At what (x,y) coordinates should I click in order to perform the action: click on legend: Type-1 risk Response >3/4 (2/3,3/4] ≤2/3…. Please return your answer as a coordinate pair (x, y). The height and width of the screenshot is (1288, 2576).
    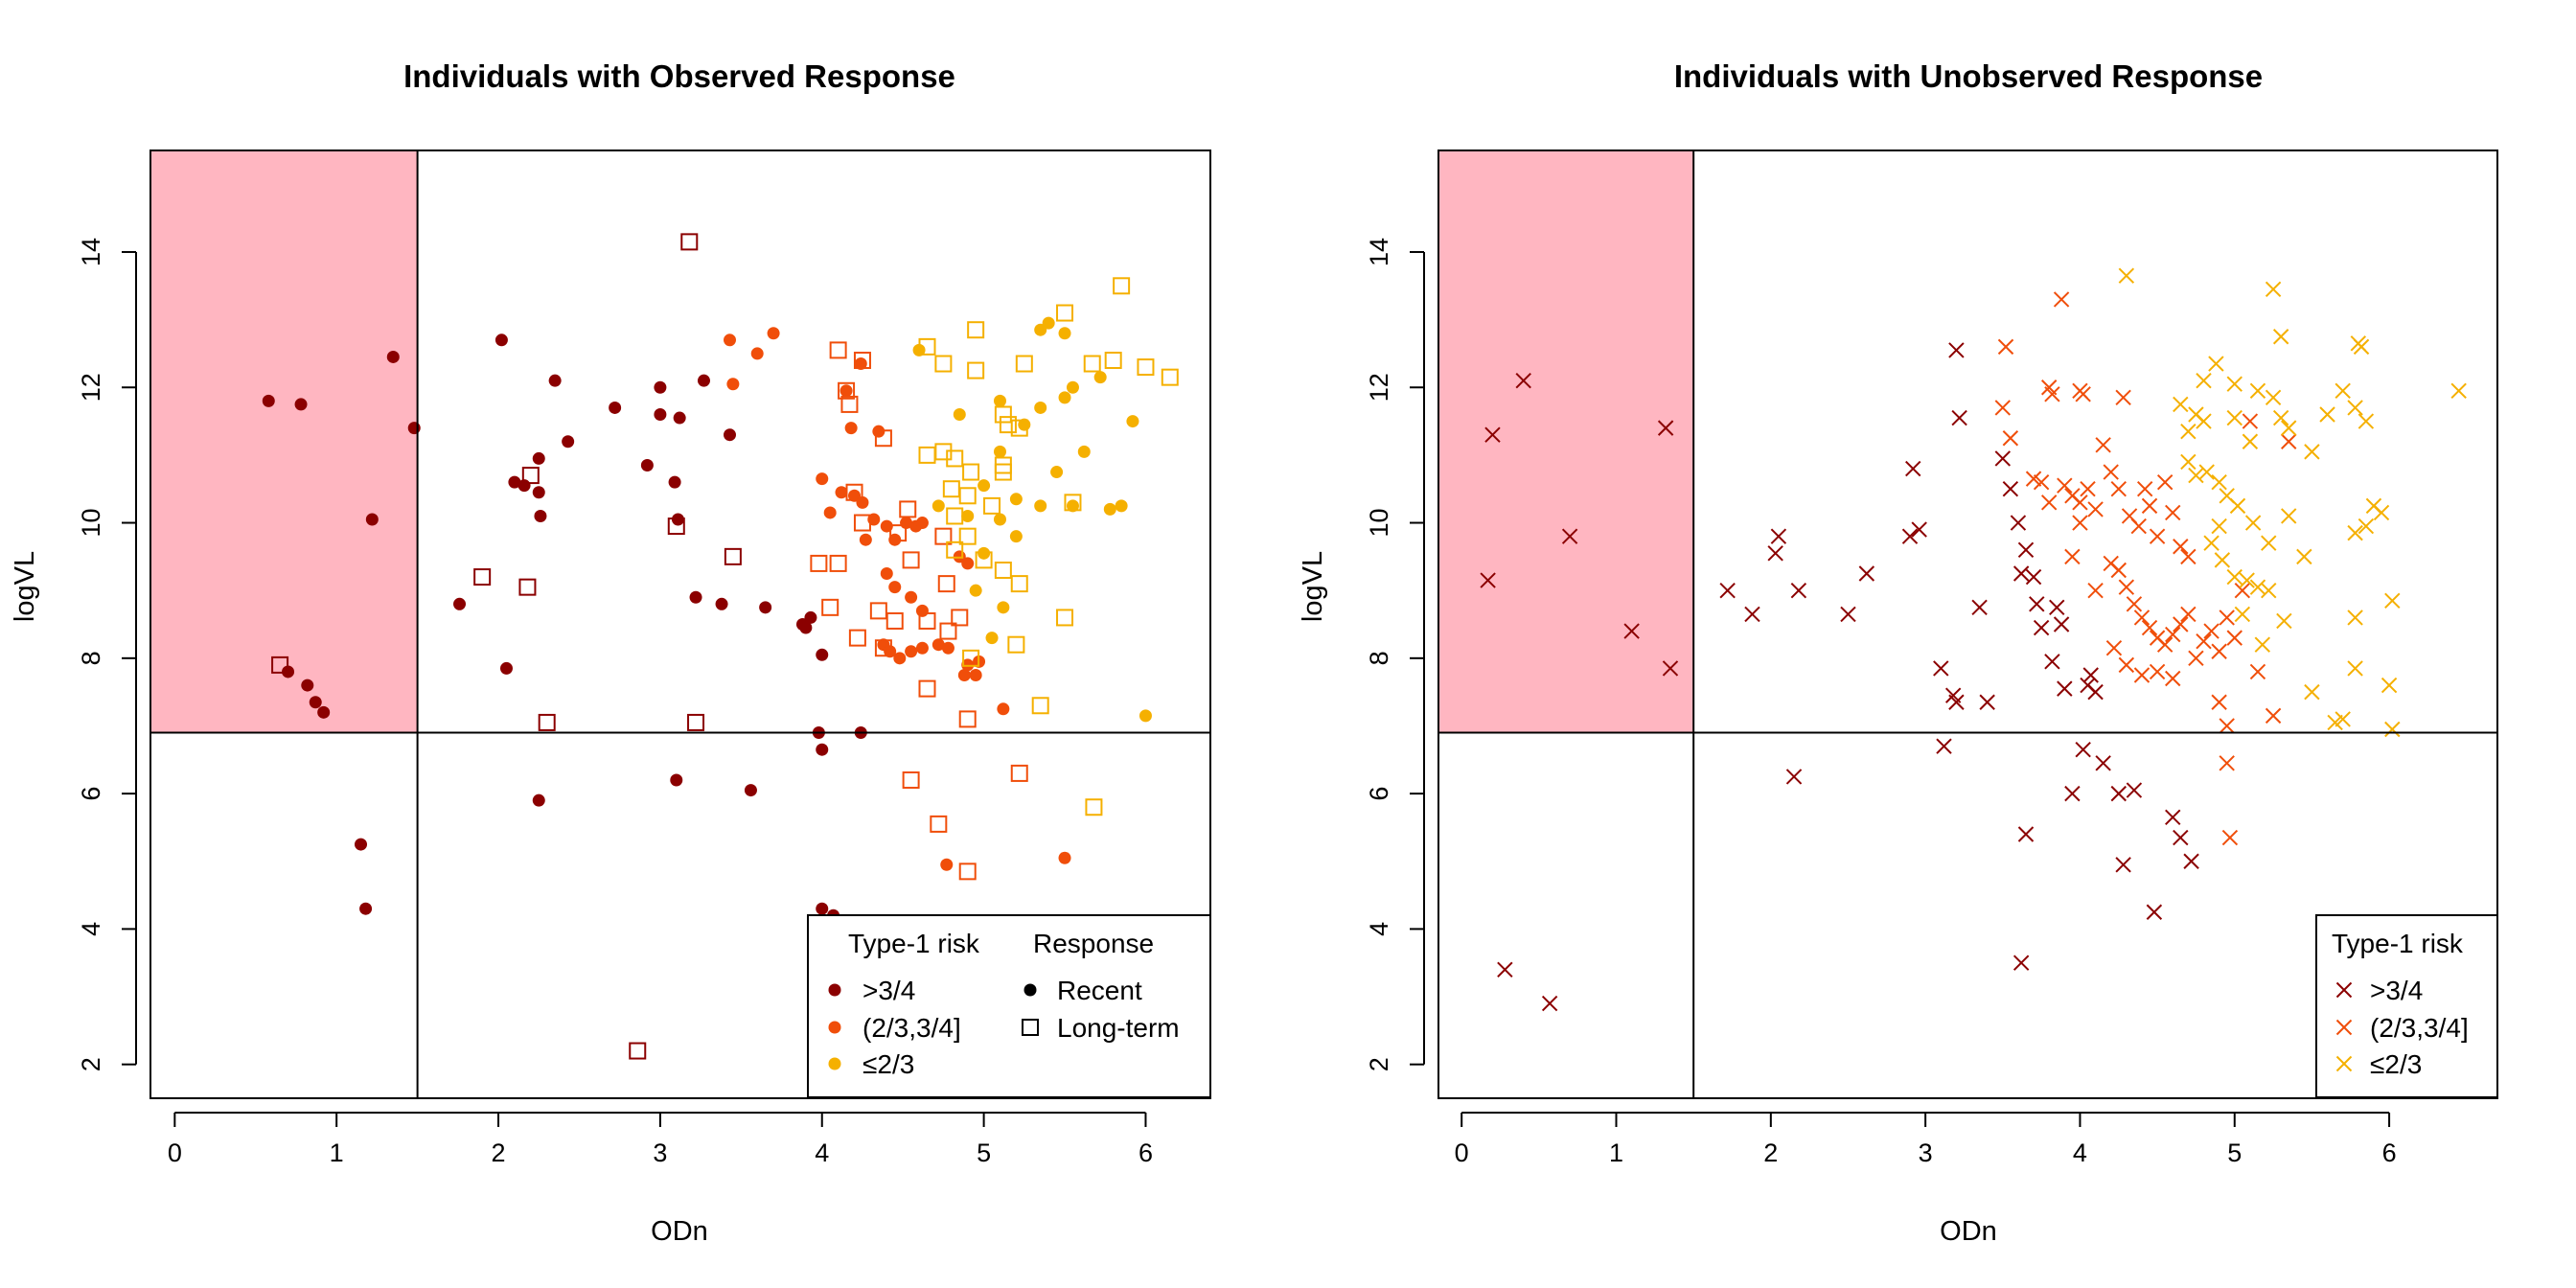
    Looking at the image, I should click on (1009, 1006).